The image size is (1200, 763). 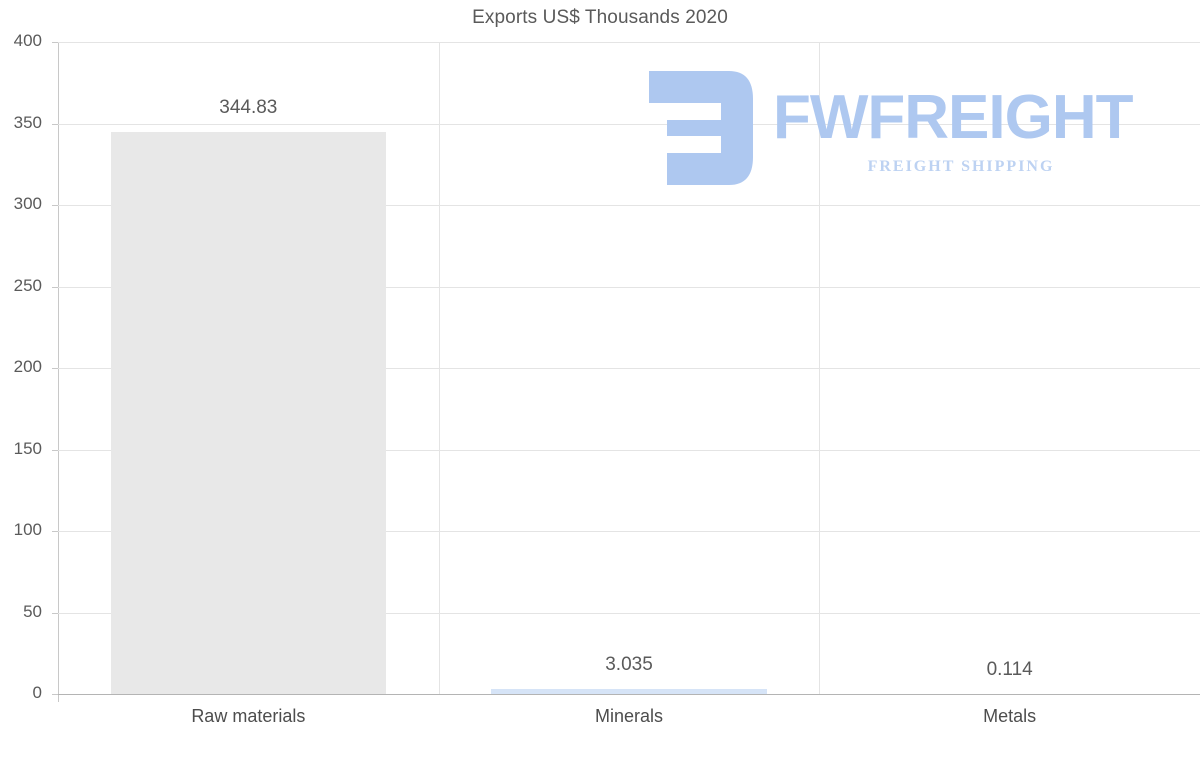 I want to click on y-axis-tick-label: 300, so click(x=27, y=203).